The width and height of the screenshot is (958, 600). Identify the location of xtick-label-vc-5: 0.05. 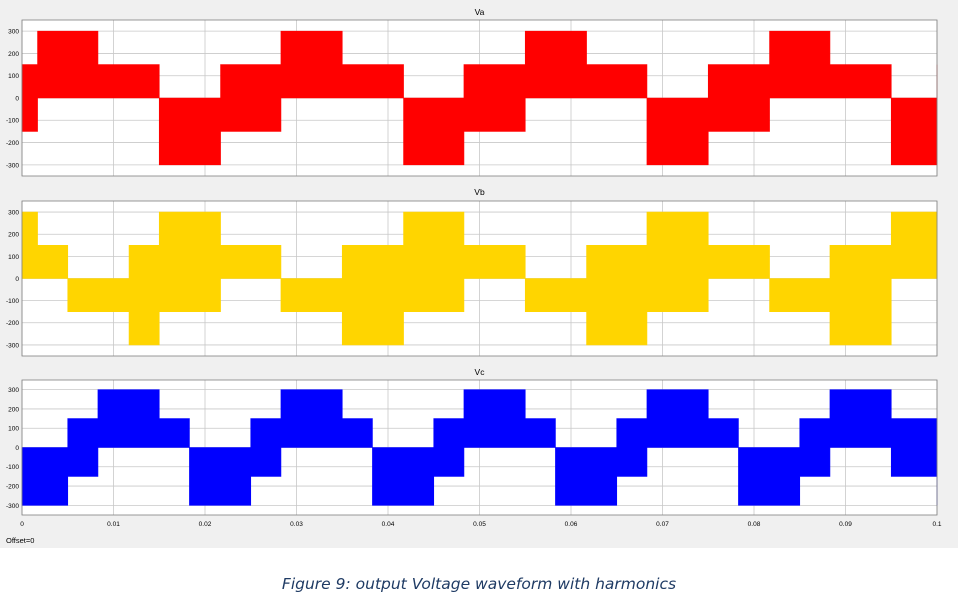
(479, 524).